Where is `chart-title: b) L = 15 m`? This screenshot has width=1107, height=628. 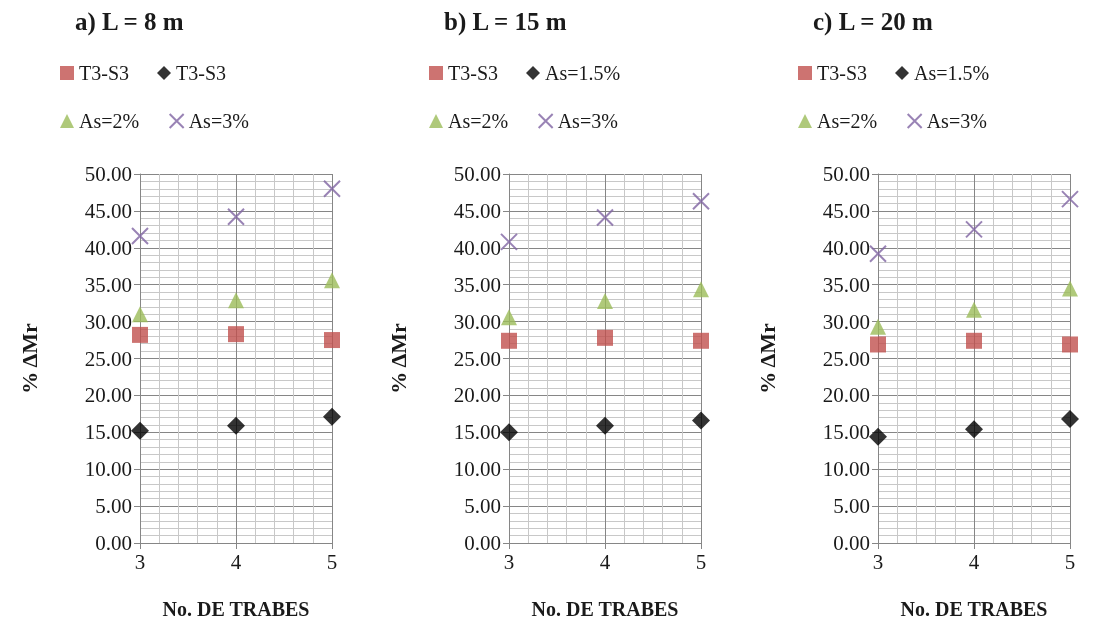 chart-title: b) L = 15 m is located at coordinates (505, 22).